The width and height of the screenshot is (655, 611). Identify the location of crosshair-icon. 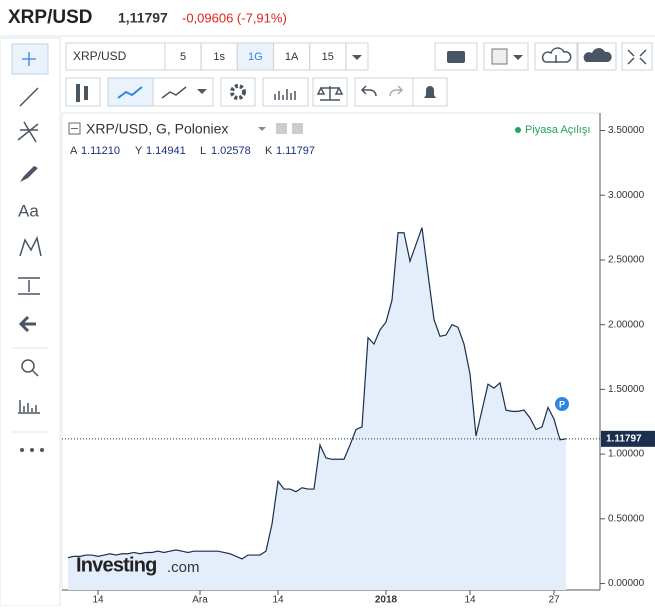
(29, 59).